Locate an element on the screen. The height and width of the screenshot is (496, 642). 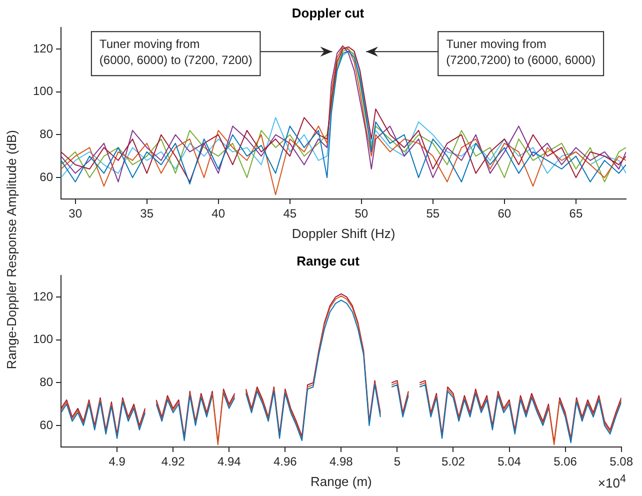
x-tick-label: 5.08 is located at coordinates (622, 461).